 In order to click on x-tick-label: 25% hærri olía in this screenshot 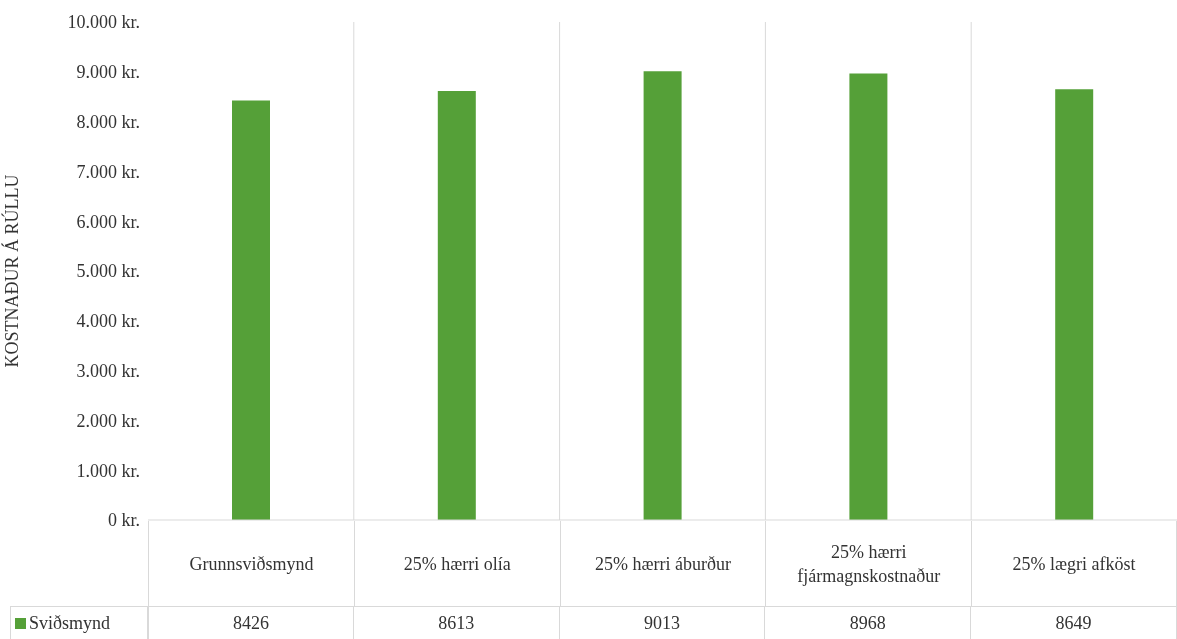, I will do `click(456, 563)`.